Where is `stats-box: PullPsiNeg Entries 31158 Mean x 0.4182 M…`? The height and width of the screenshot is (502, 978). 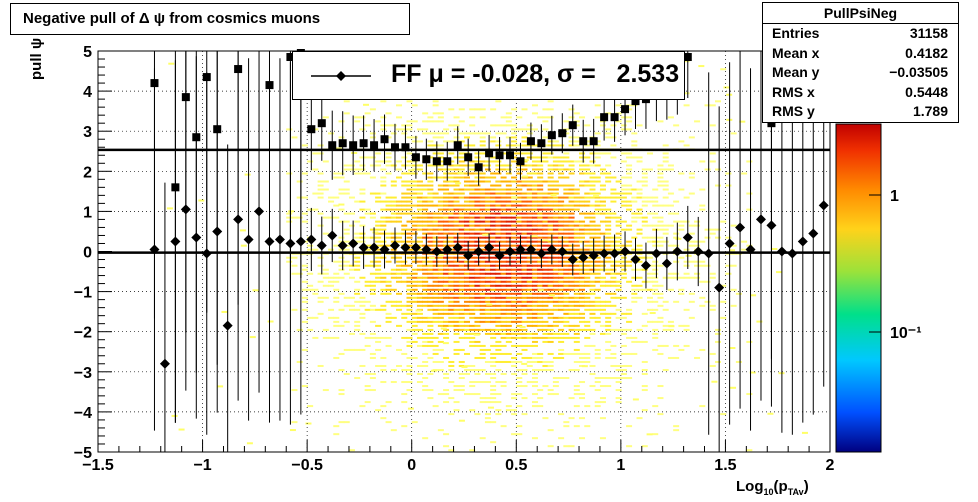 stats-box: PullPsiNeg Entries 31158 Mean x 0.4182 M… is located at coordinates (860, 62).